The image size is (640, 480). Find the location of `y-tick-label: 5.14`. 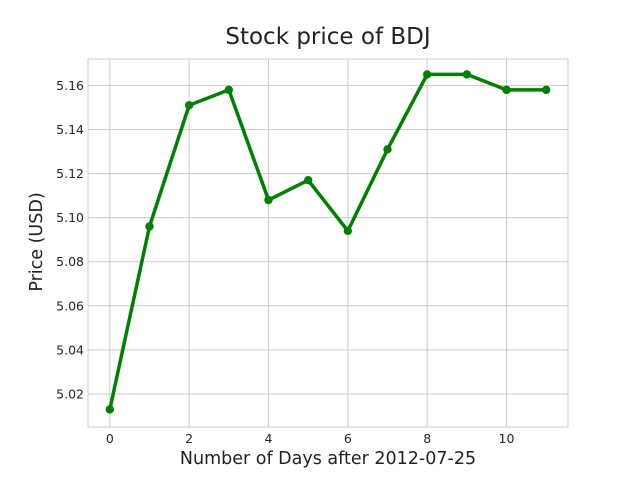

y-tick-label: 5.14 is located at coordinates (70, 129).